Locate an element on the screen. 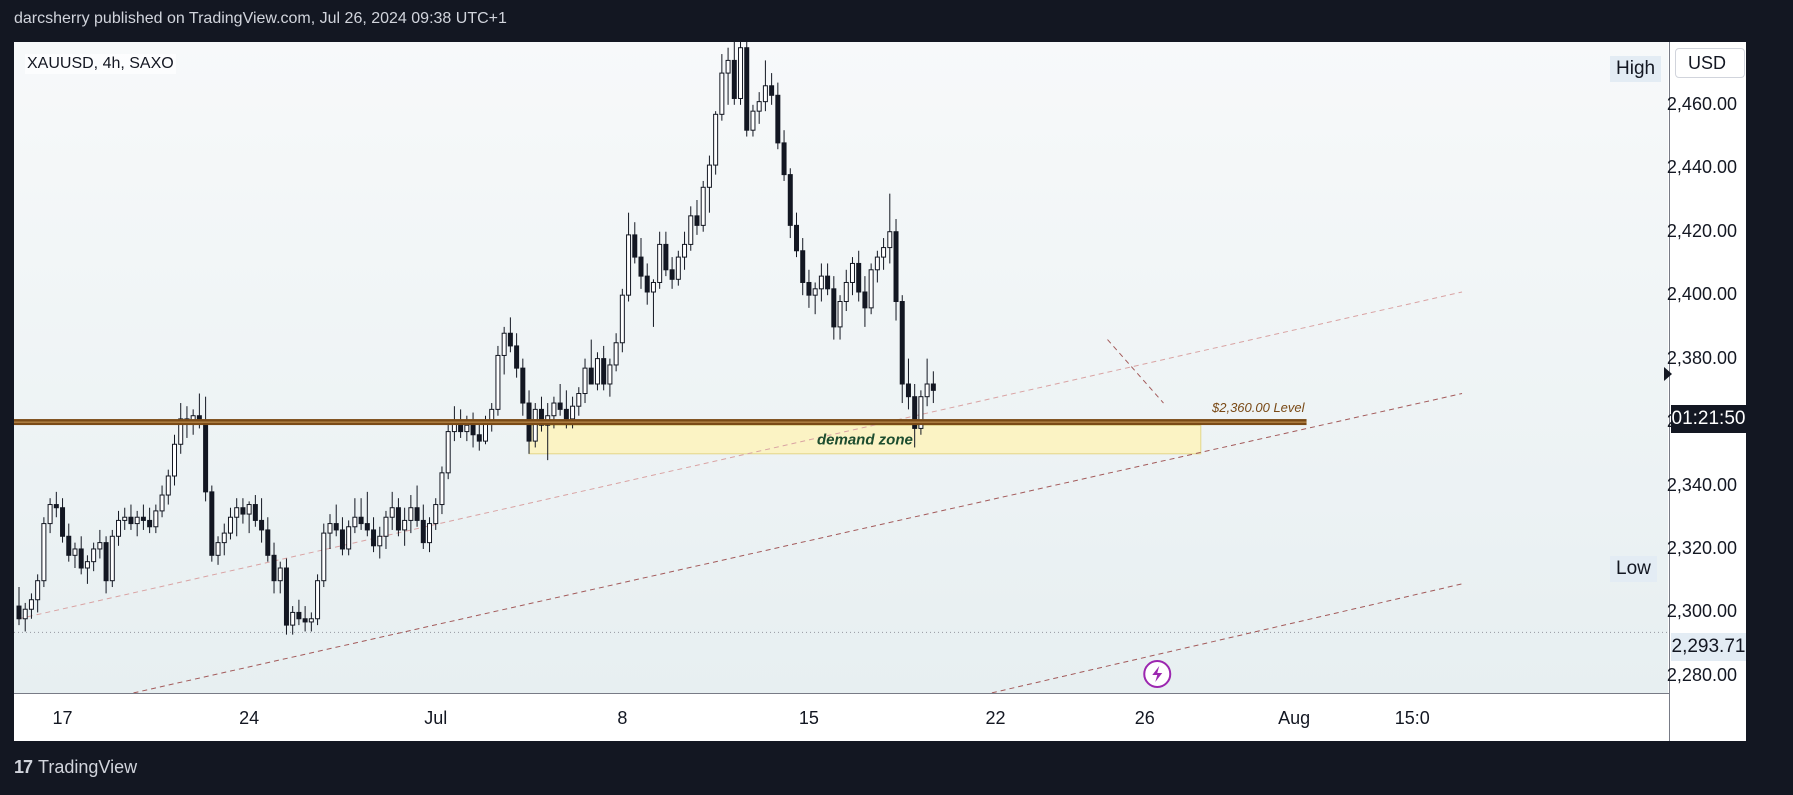  time-axis: 17 24 Jul 8 15 22 26 Aug 15:0 is located at coordinates (841, 717).